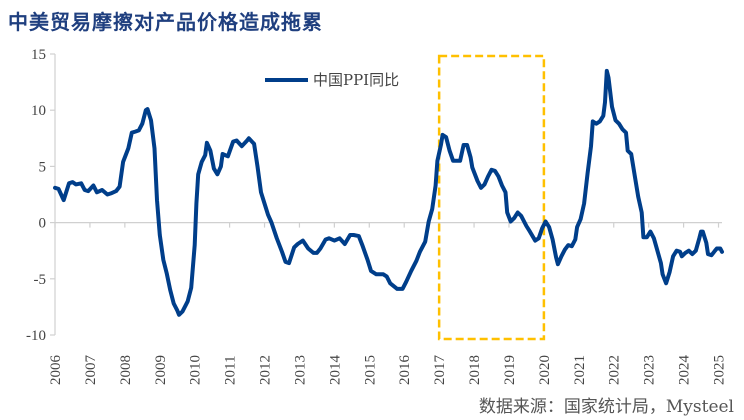  I want to click on y-tick-label: -10, so click(36, 336).